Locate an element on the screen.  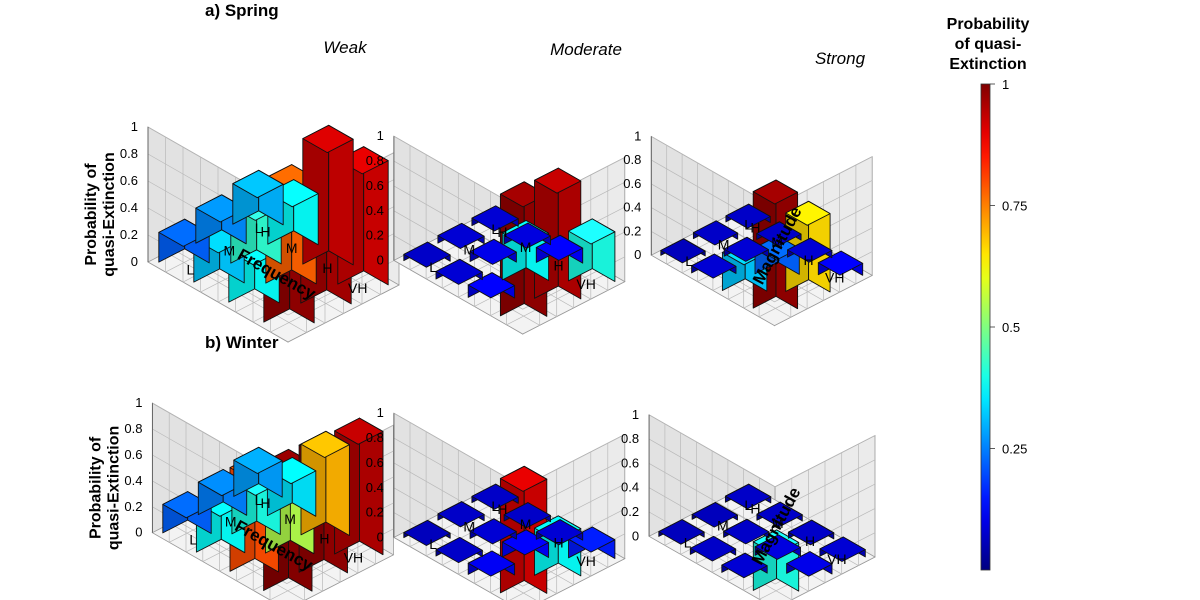
colorbar-title: Probability of quasi-Extinction is located at coordinates (988, 44).